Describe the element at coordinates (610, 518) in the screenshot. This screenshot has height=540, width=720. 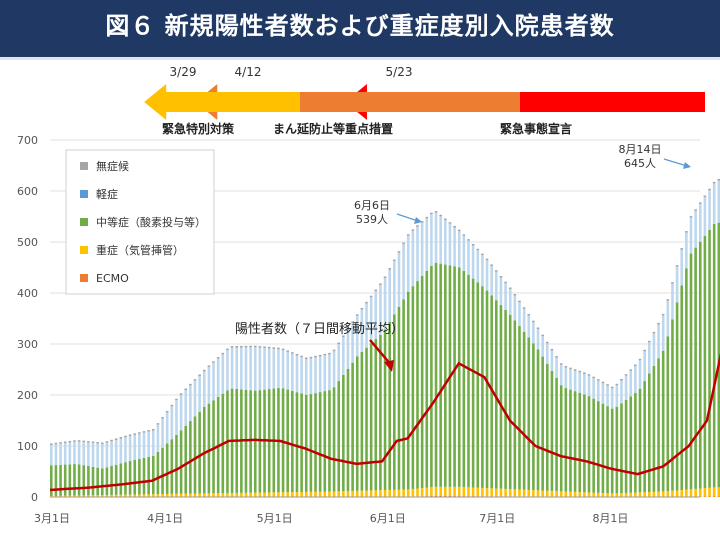
I see `x-tick-label: 8月1日` at that location.